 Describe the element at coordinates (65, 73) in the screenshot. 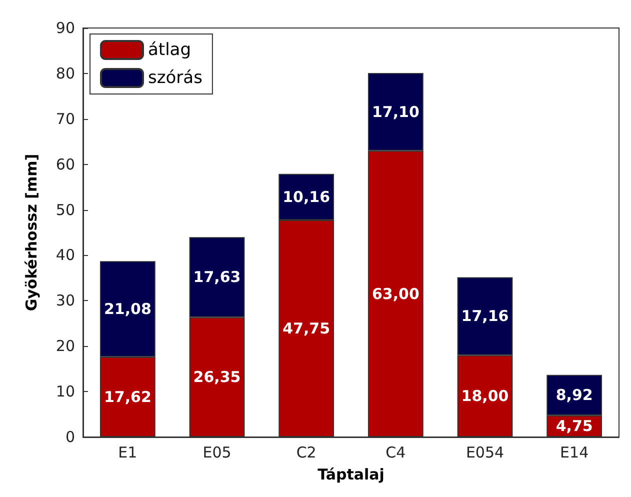

I see `y-tick-label: 80` at that location.